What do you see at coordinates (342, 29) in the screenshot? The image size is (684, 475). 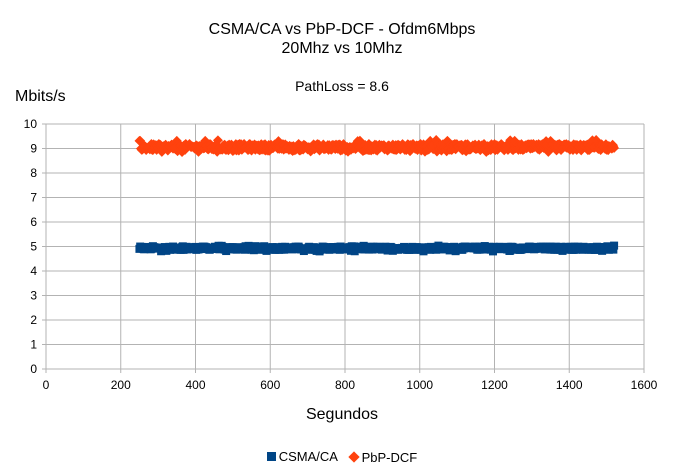 I see `chart-title: CSMA/CA vs PbP-DCF - Ofdm6Mbps` at bounding box center [342, 29].